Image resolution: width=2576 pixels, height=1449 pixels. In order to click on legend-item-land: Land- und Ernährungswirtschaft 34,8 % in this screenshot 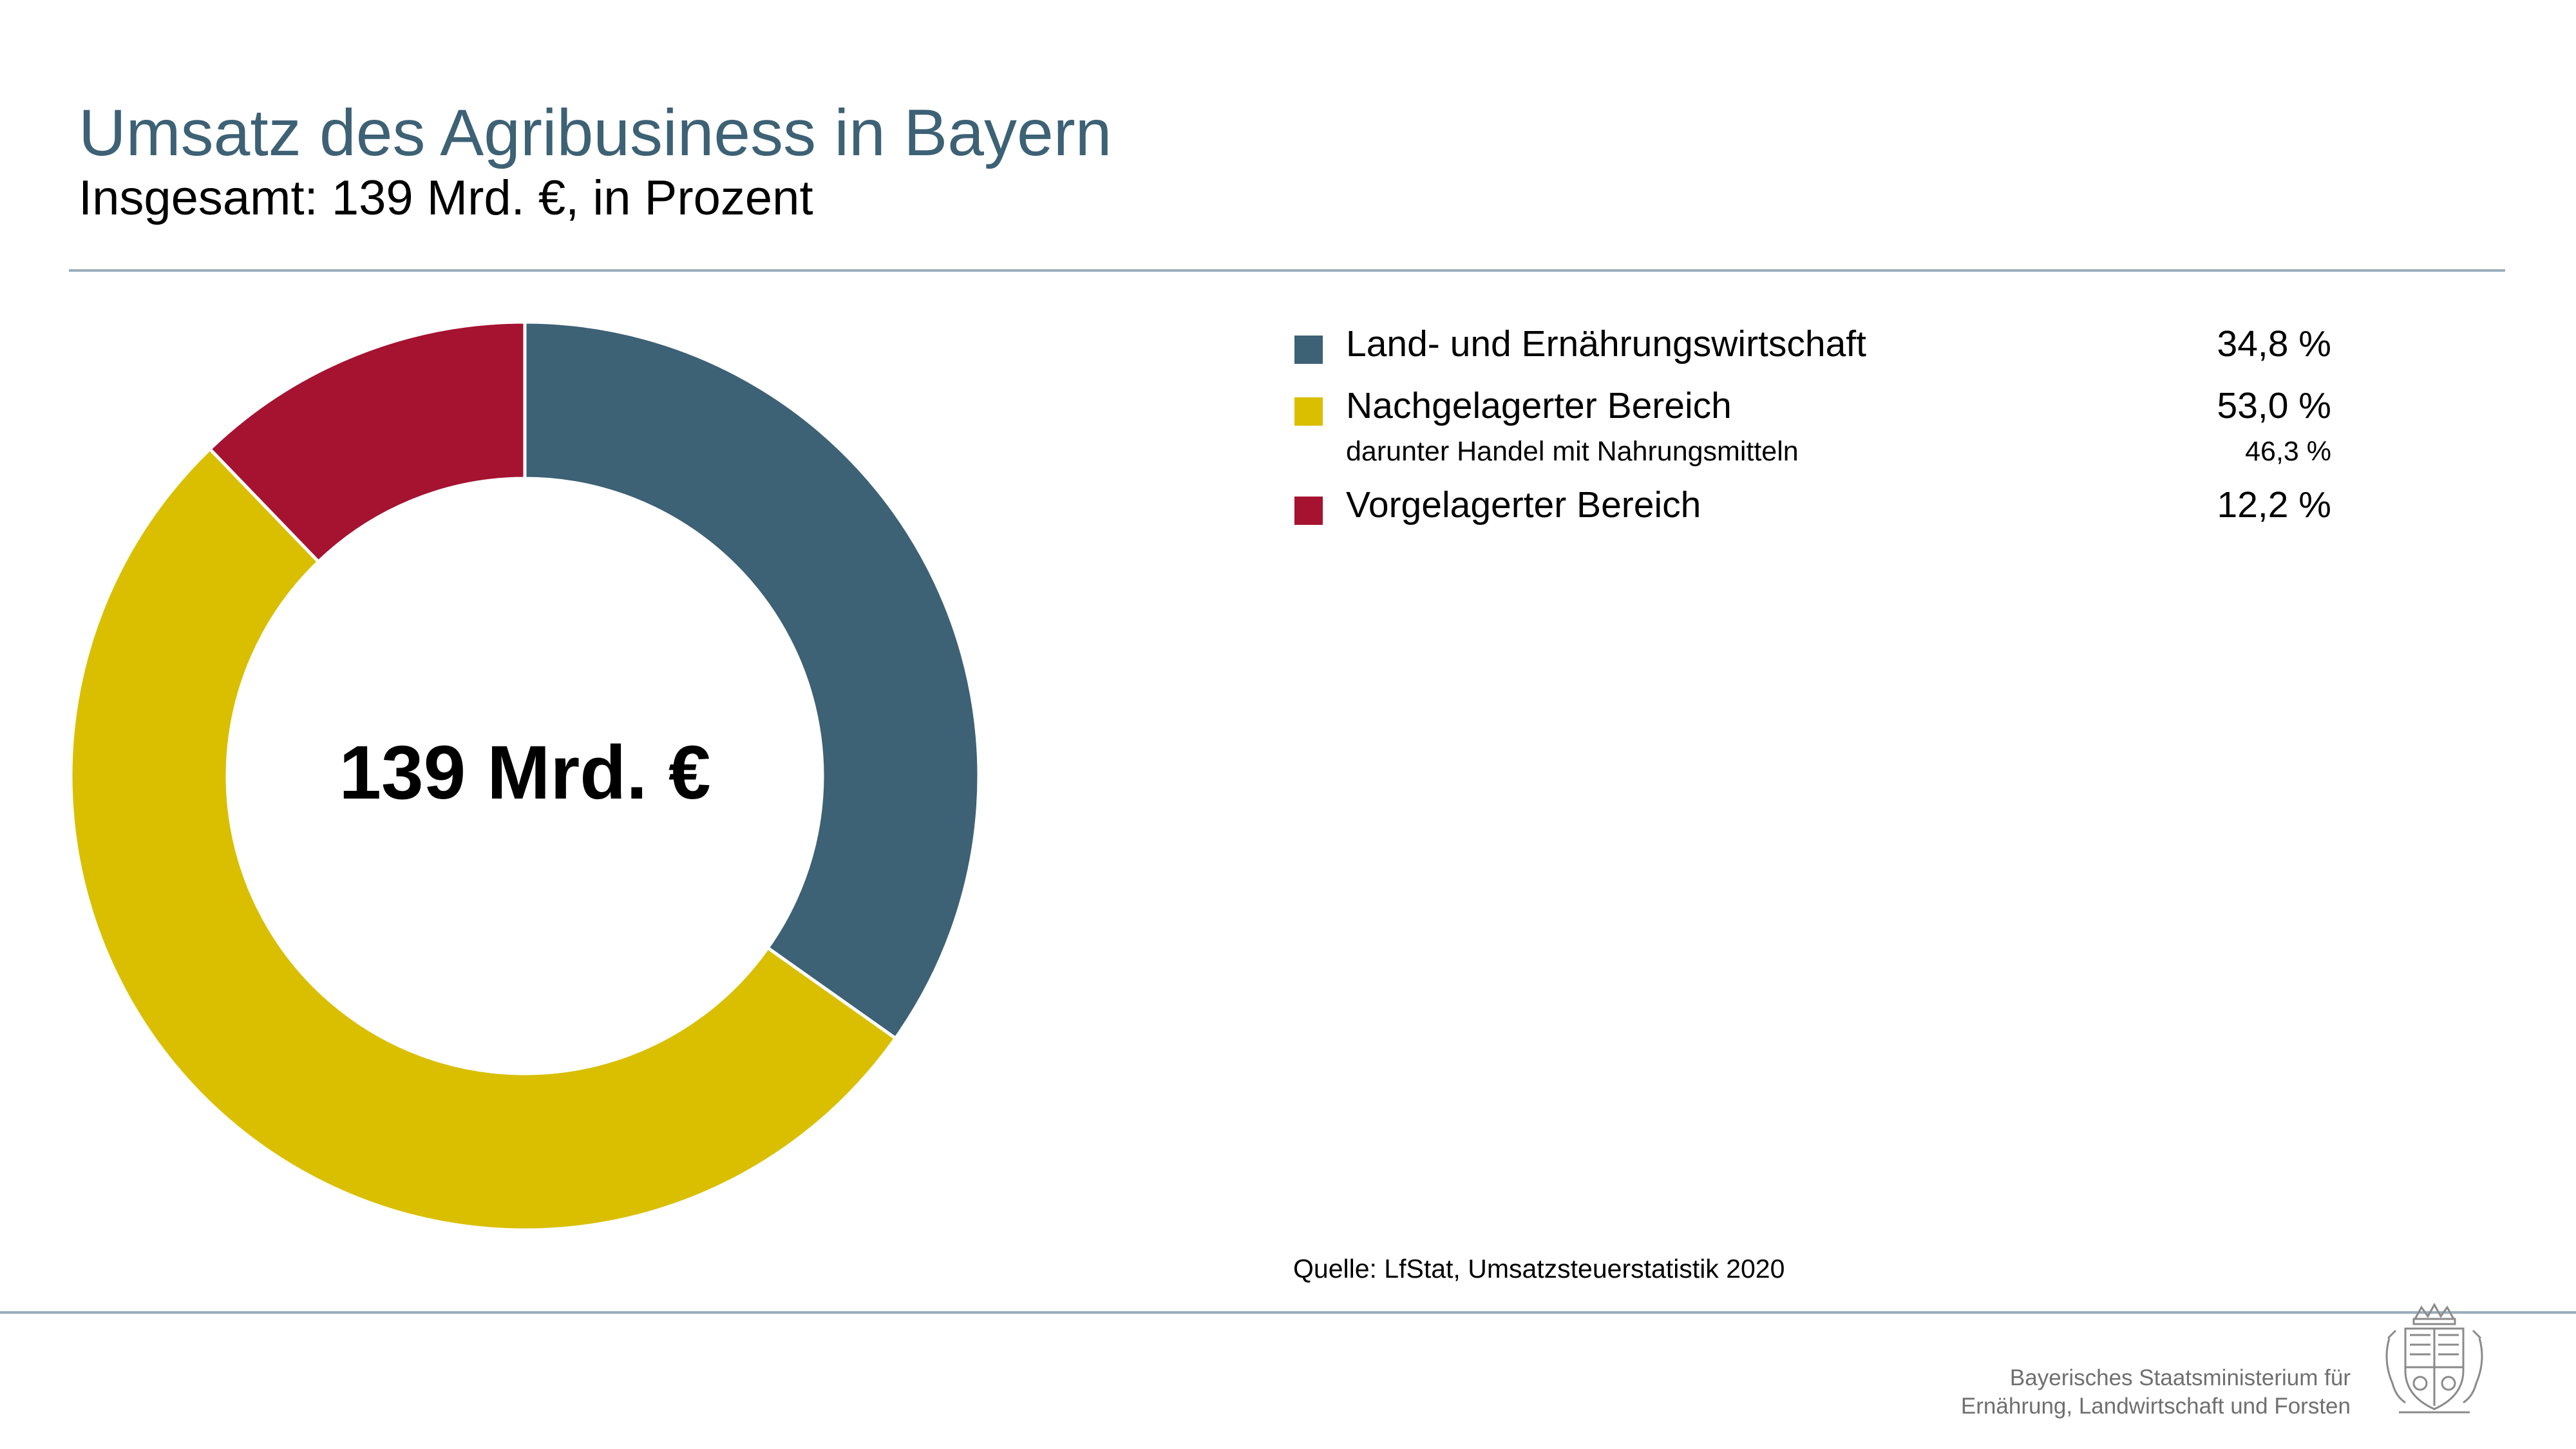, I will do `click(1812, 346)`.